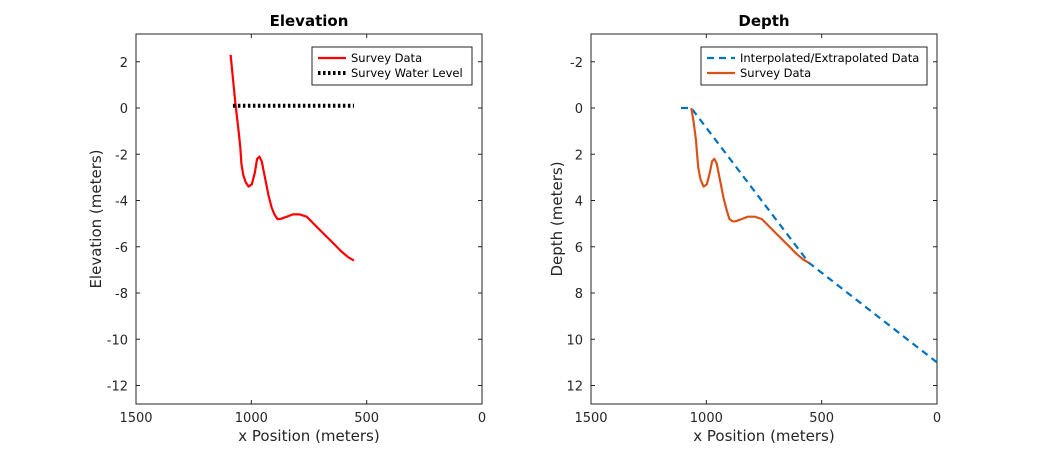 The height and width of the screenshot is (453, 1037). Describe the element at coordinates (579, 248) in the screenshot. I see `y-tick-label: 6` at that location.